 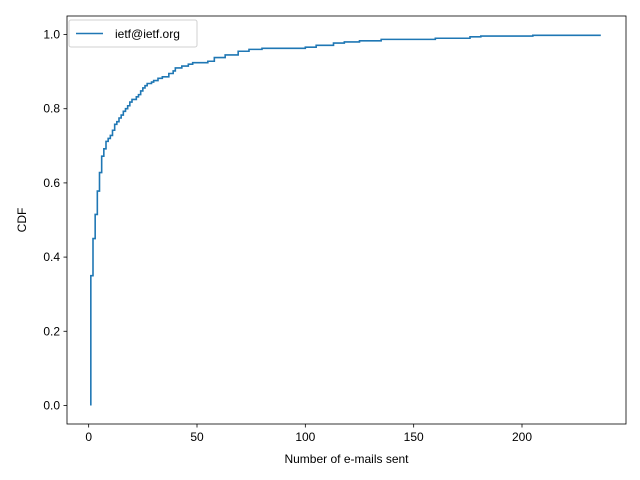 I want to click on x-tick-label: 0, so click(x=88, y=437).